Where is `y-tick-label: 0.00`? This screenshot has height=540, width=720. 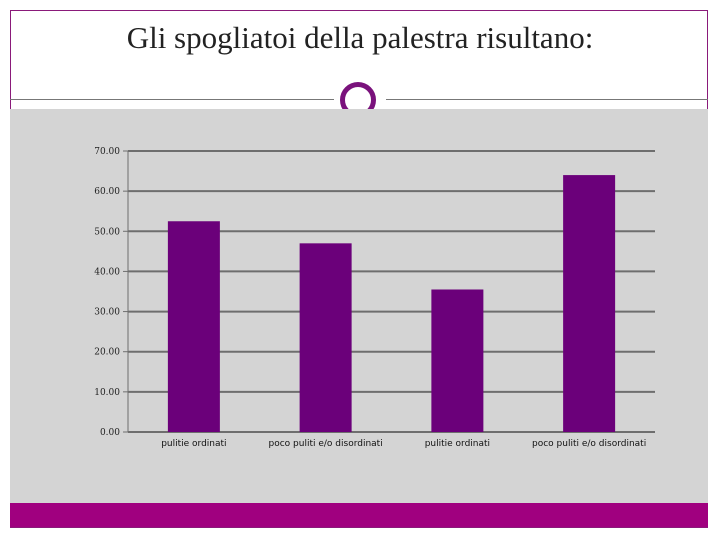
y-tick-label: 0.00 is located at coordinates (110, 433).